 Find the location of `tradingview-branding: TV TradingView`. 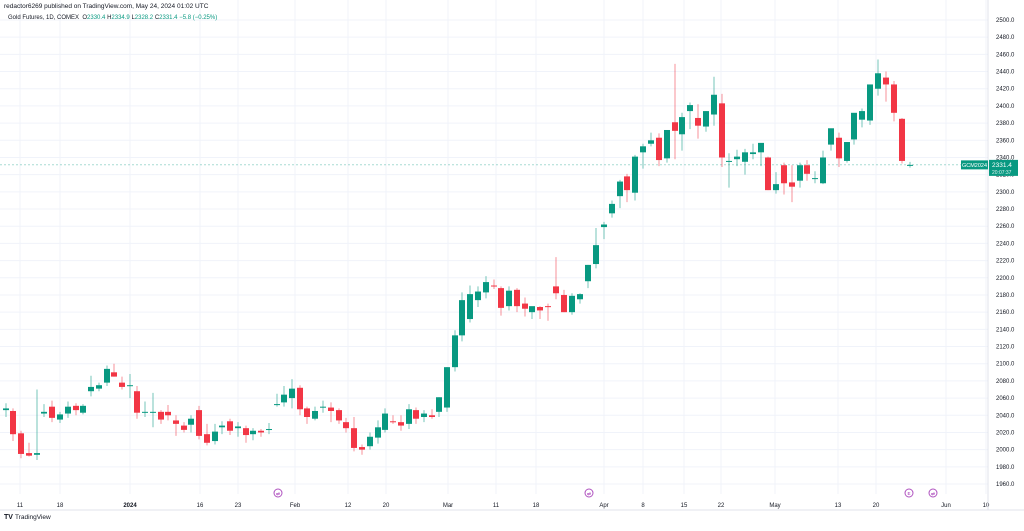

tradingview-branding: TV TradingView is located at coordinates (27, 517).